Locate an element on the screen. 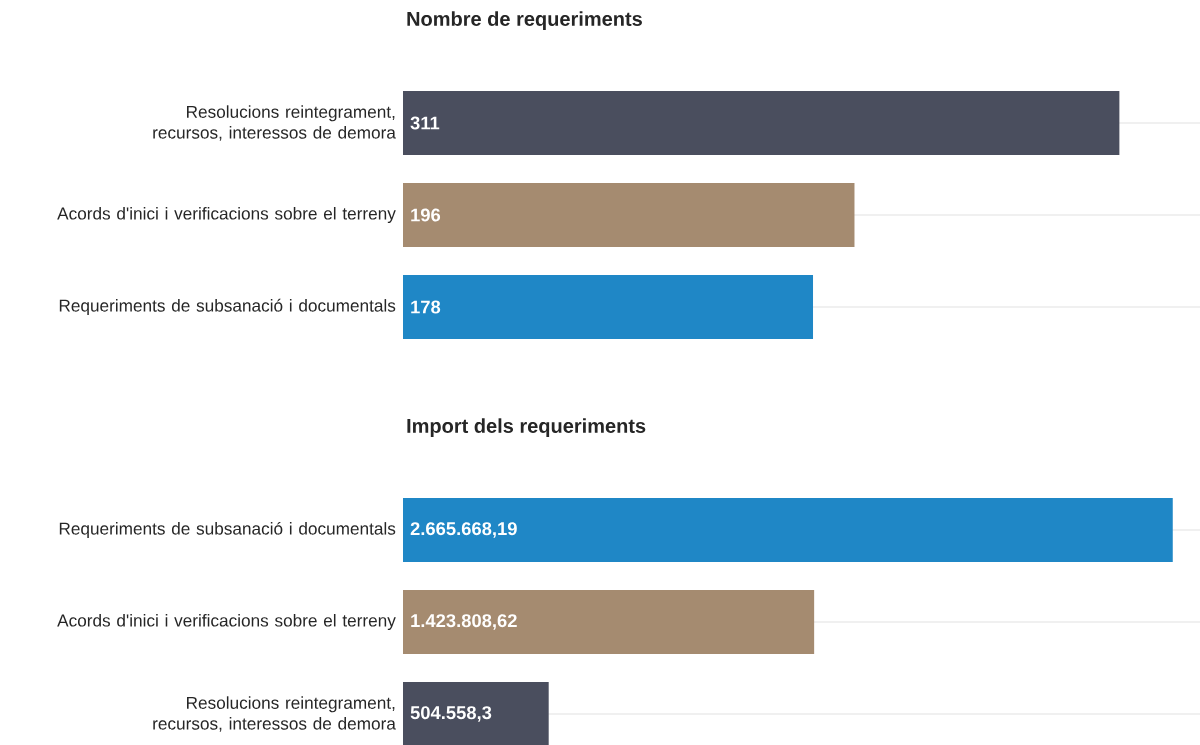 The image size is (1200, 745). data-label: 196 is located at coordinates (426, 215).